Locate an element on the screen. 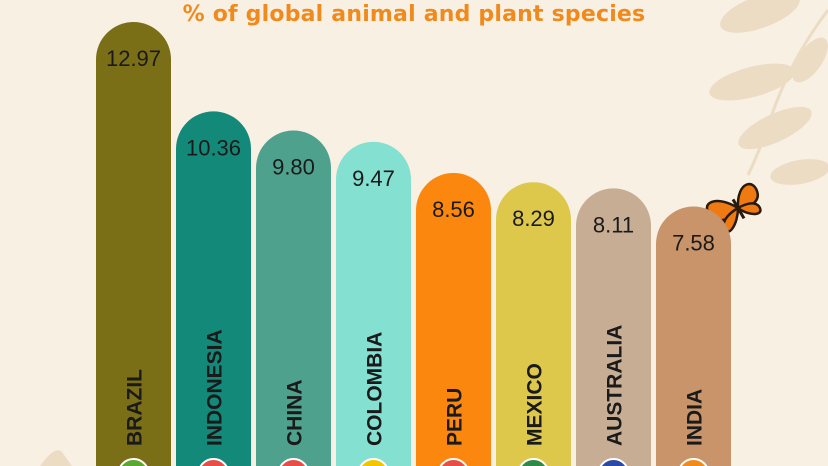  value-label: 8.11 is located at coordinates (613, 224).